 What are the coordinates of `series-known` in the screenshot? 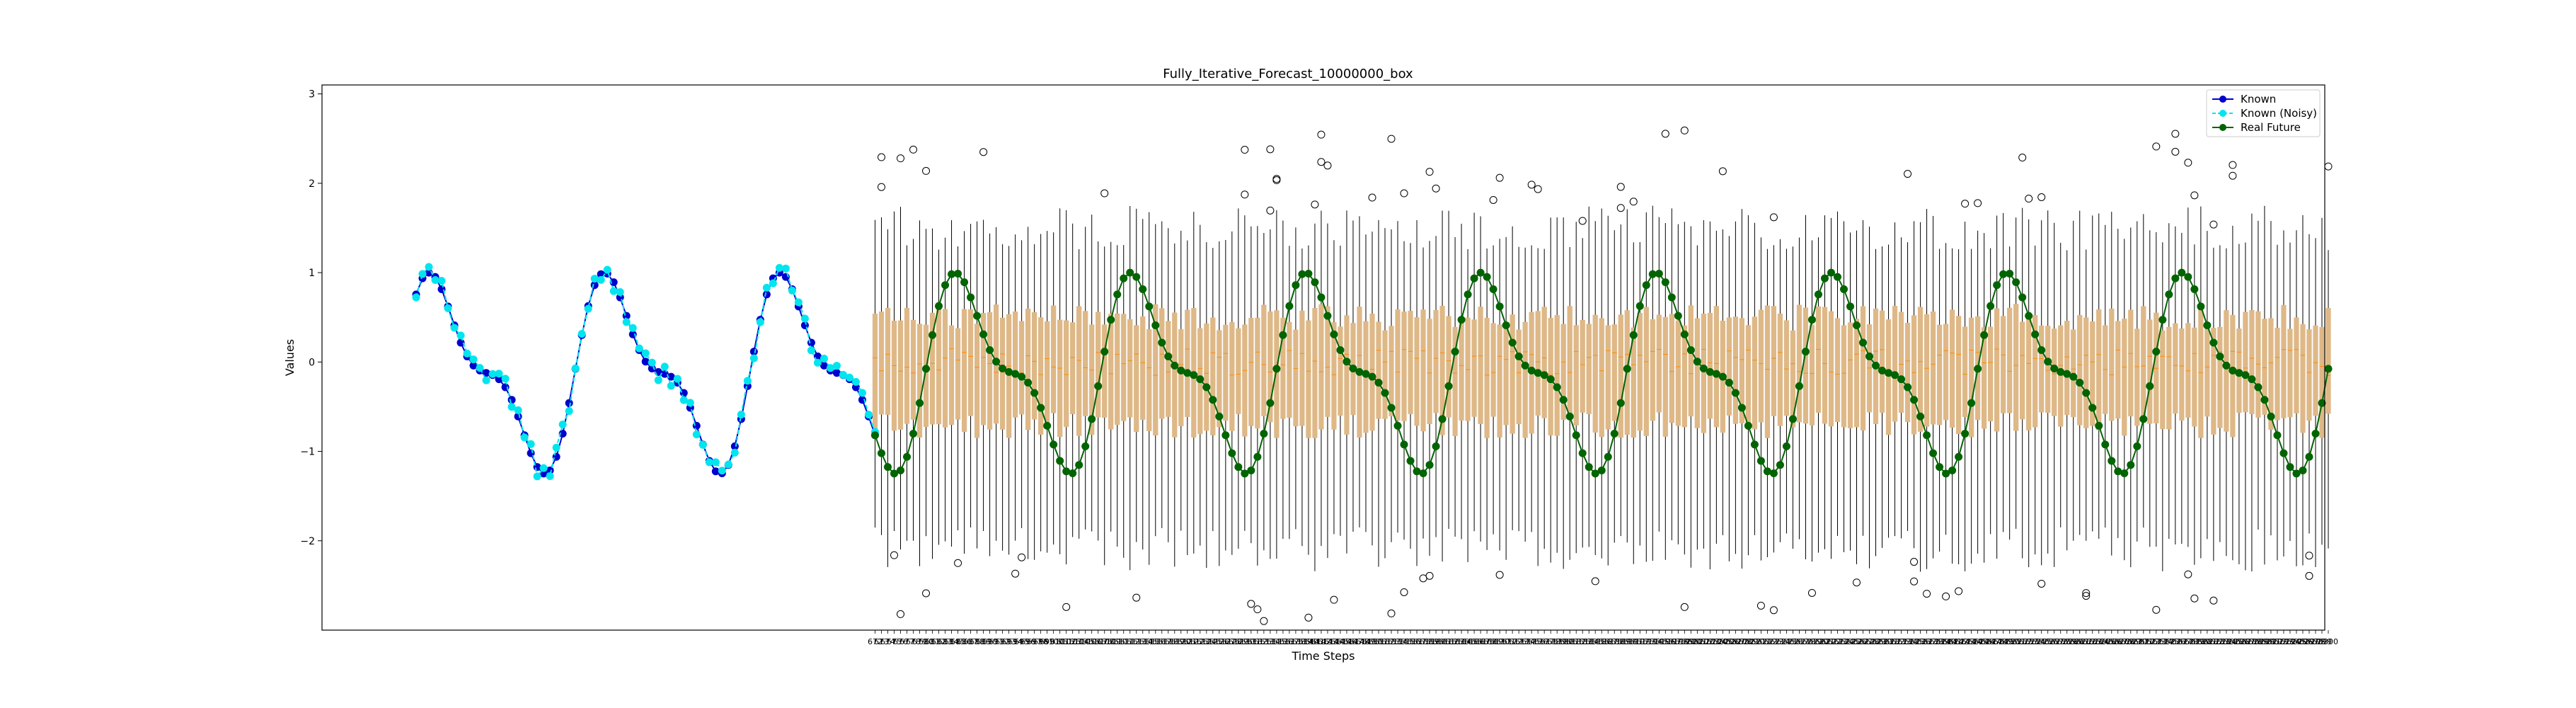 It's located at (646, 373).